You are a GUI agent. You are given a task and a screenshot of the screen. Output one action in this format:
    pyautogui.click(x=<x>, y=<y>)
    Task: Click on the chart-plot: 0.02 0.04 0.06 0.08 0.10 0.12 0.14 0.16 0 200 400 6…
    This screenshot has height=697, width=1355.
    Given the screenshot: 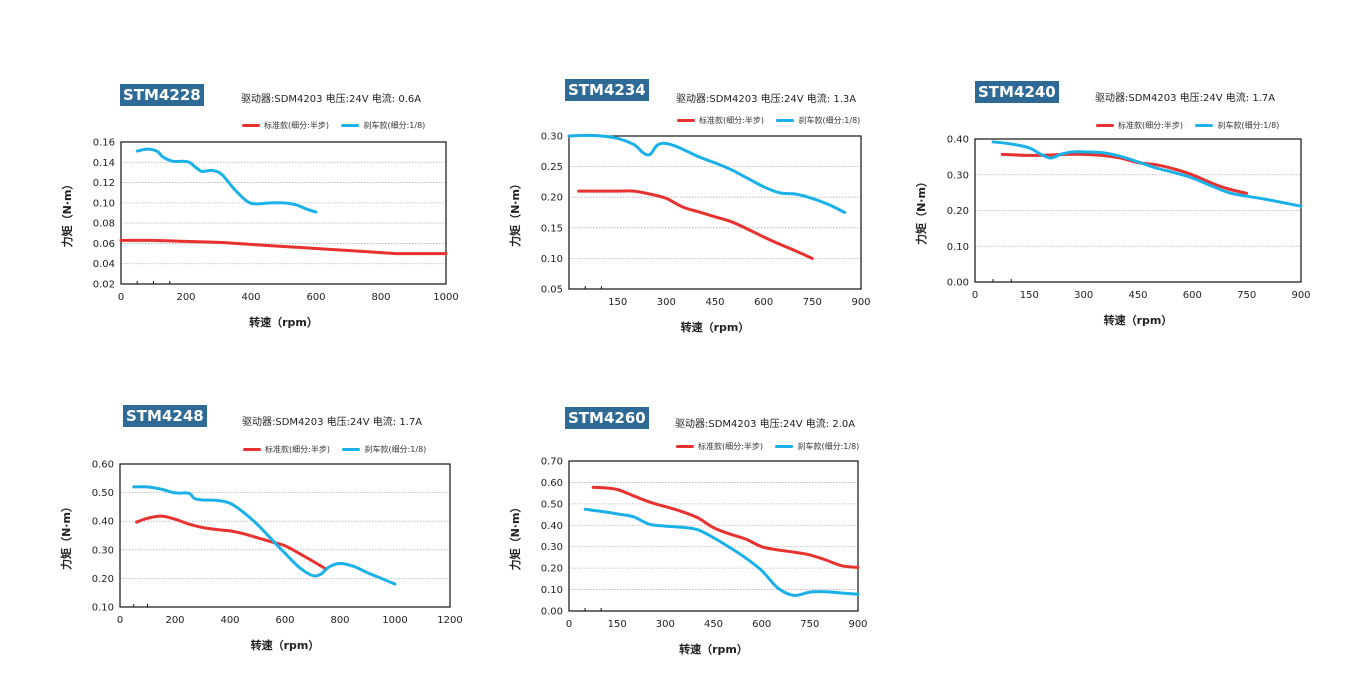 What is the action you would take?
    pyautogui.click(x=259, y=234)
    